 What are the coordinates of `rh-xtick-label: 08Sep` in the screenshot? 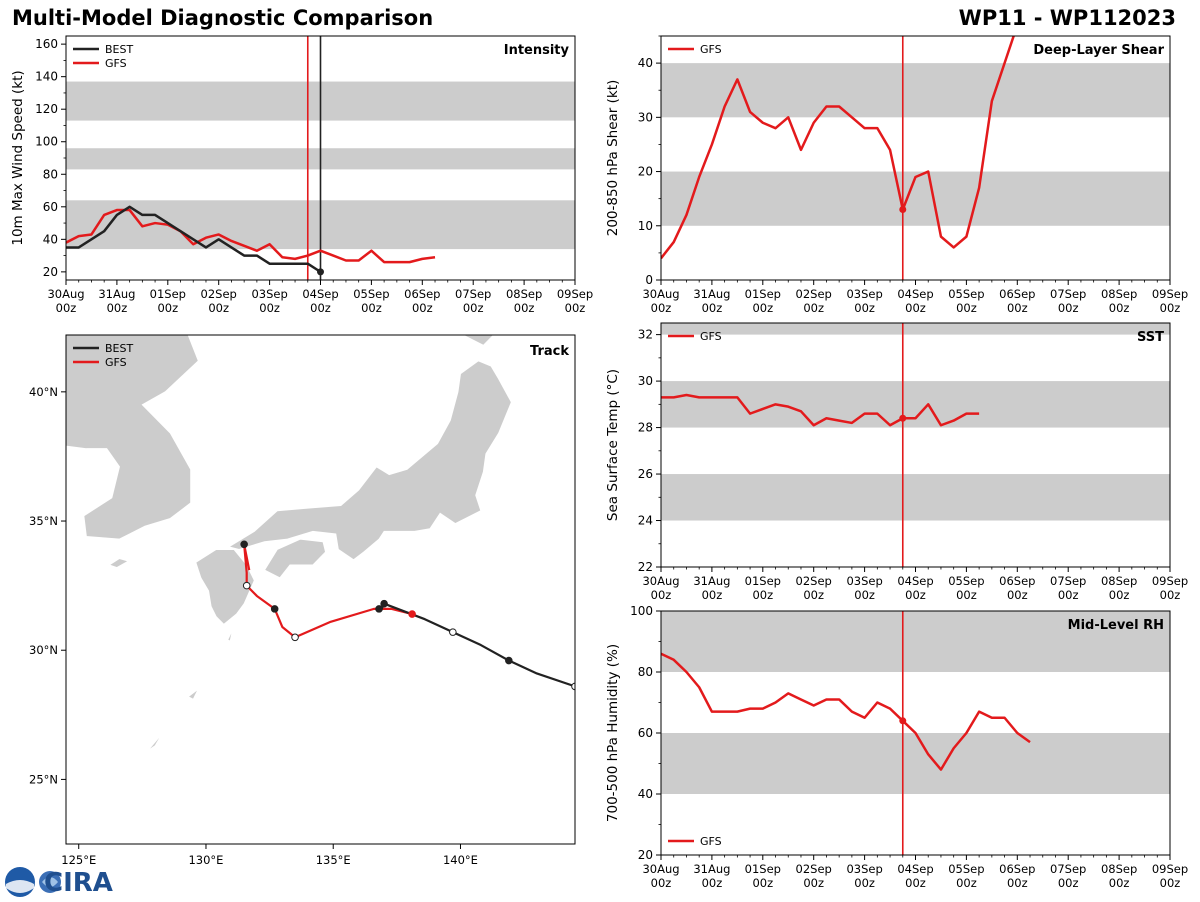 It's located at (1119, 869).